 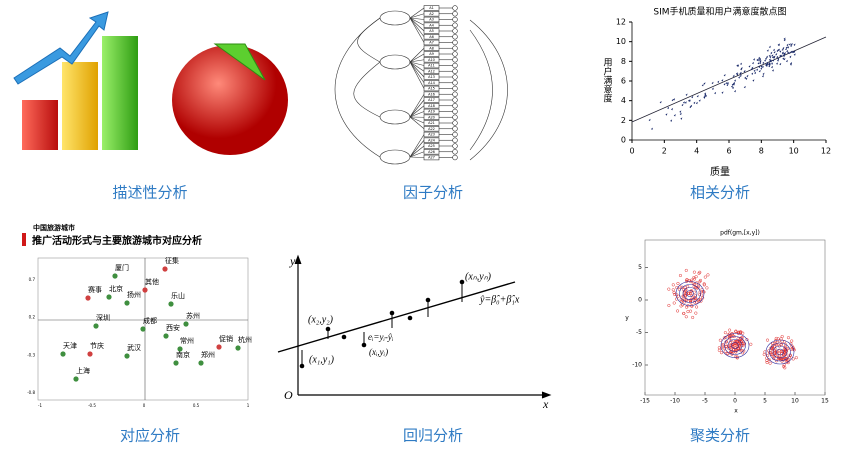 What do you see at coordinates (696, 151) in the screenshot?
I see `x-tick-label: 4` at bounding box center [696, 151].